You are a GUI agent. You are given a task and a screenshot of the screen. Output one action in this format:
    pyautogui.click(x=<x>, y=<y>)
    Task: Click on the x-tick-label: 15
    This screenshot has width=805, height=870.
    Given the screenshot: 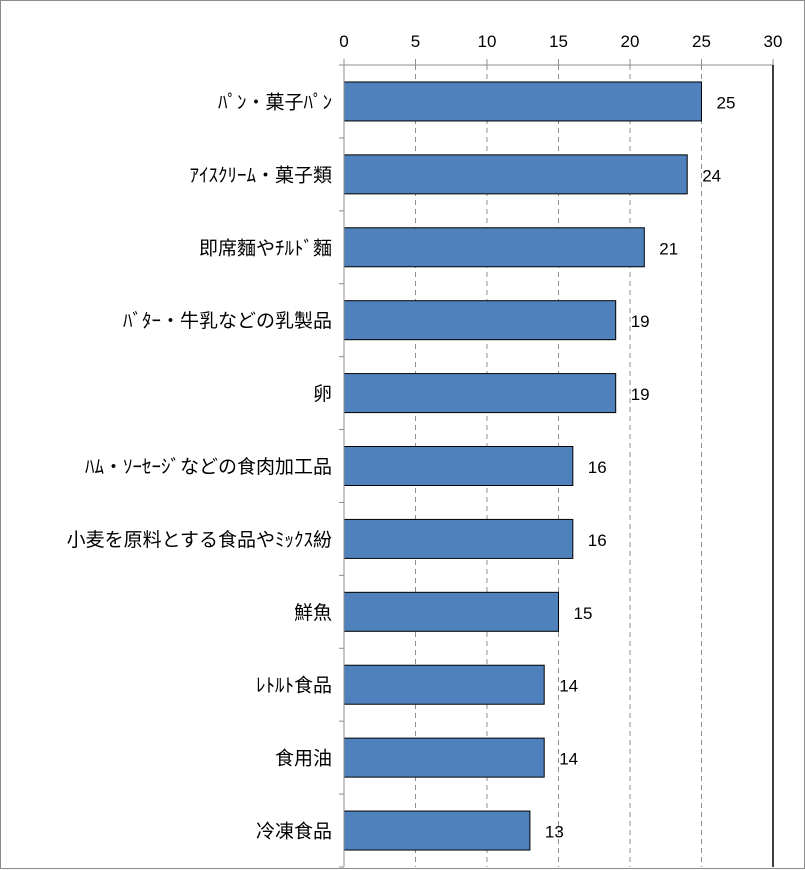 What is the action you would take?
    pyautogui.click(x=558, y=41)
    